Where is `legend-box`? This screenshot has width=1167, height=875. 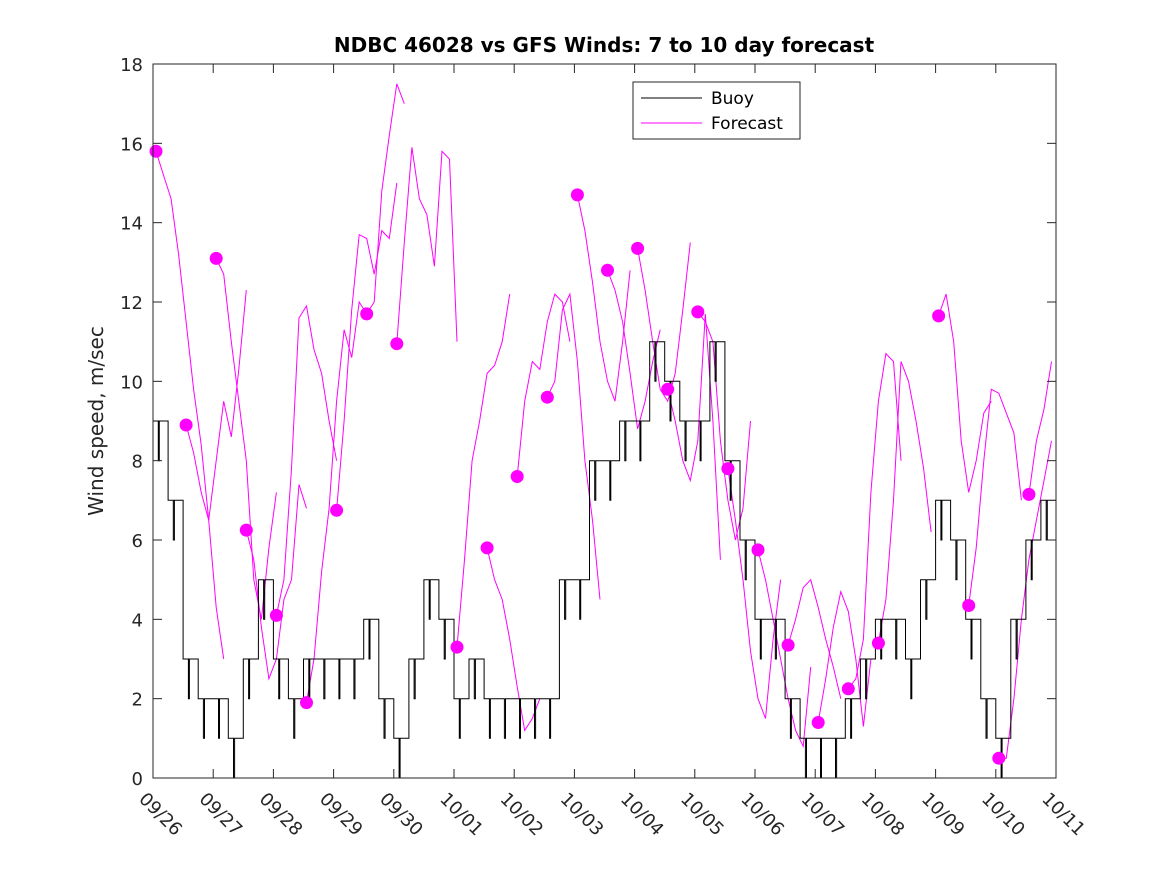
legend-box is located at coordinates (716, 110).